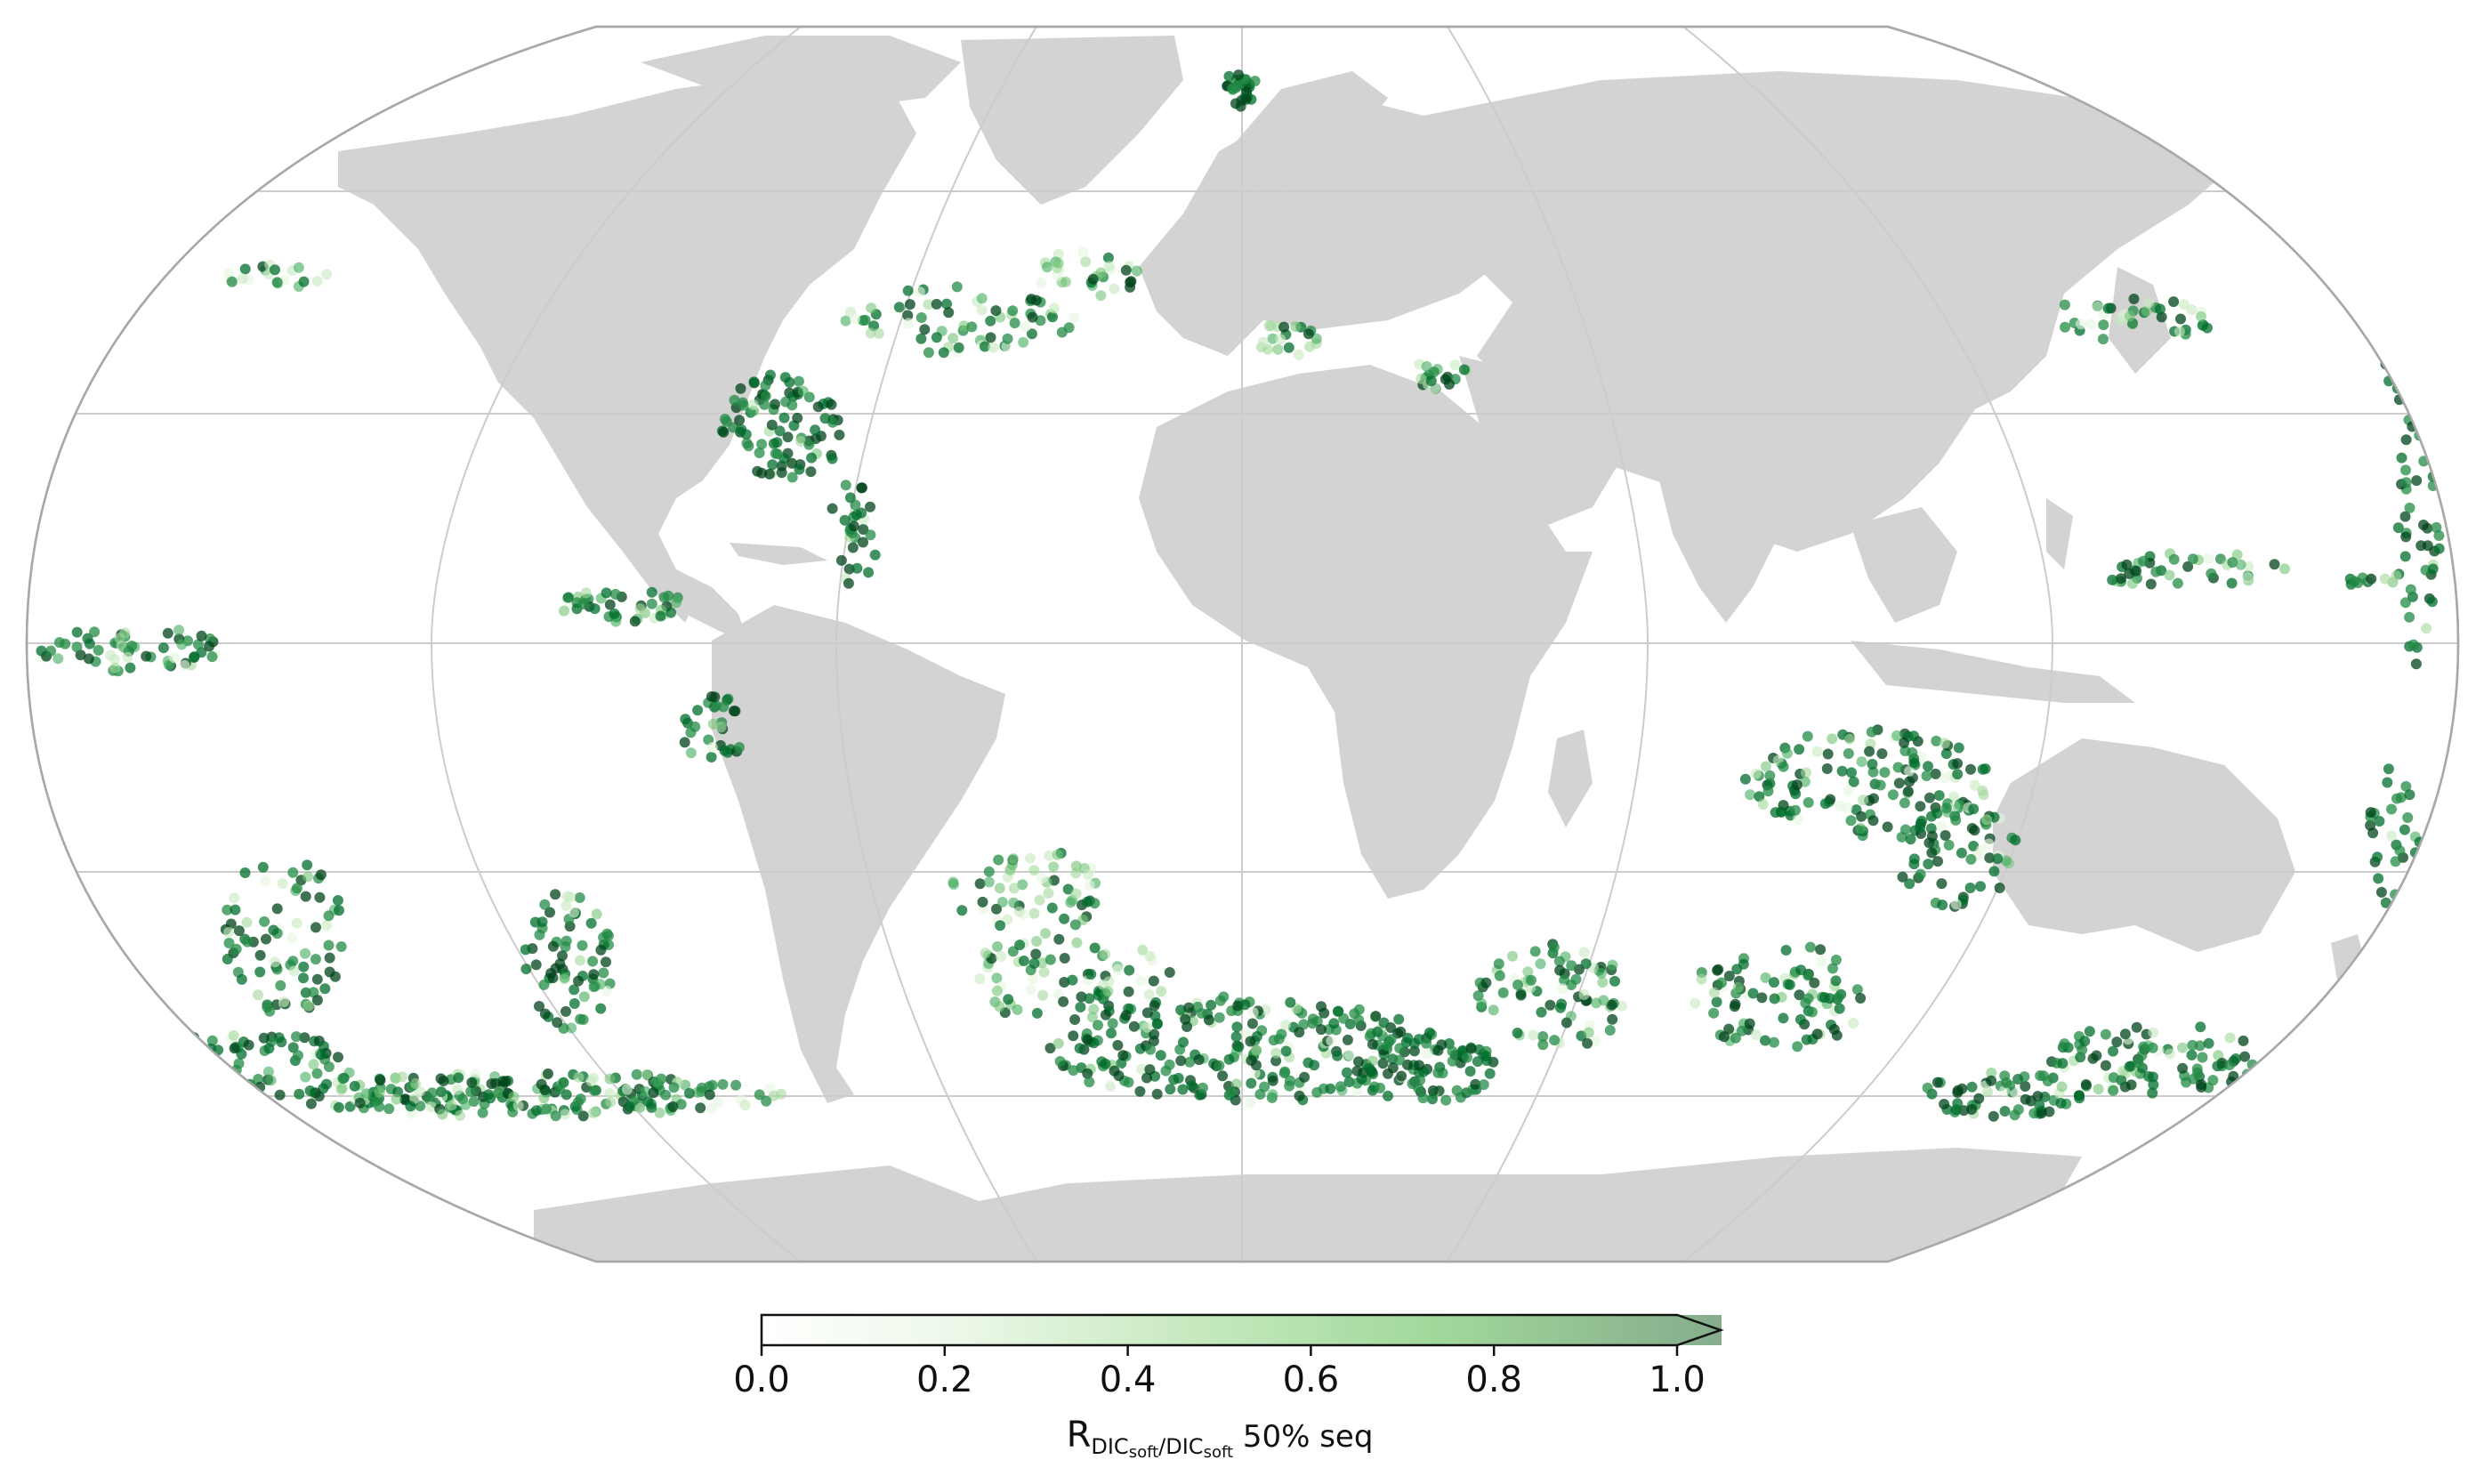 Image resolution: width=2484 pixels, height=1484 pixels. I want to click on central-america, so click(685, 596).